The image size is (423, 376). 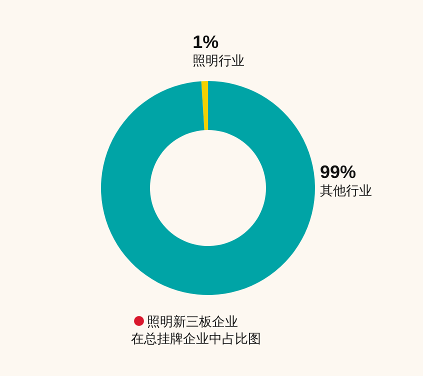 I want to click on text: 照明新三板企业在总挂牌企业中占比图, so click(x=196, y=330).